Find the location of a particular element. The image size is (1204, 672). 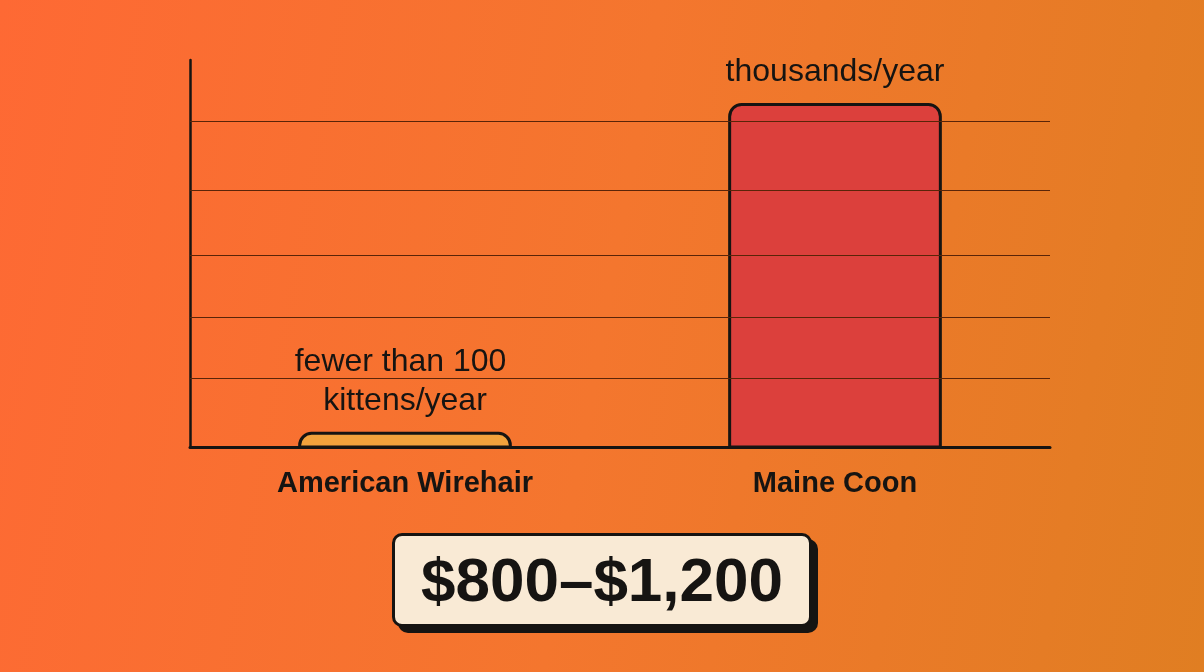

annotation: fewer than 100 kittens/year is located at coordinates (405, 379).